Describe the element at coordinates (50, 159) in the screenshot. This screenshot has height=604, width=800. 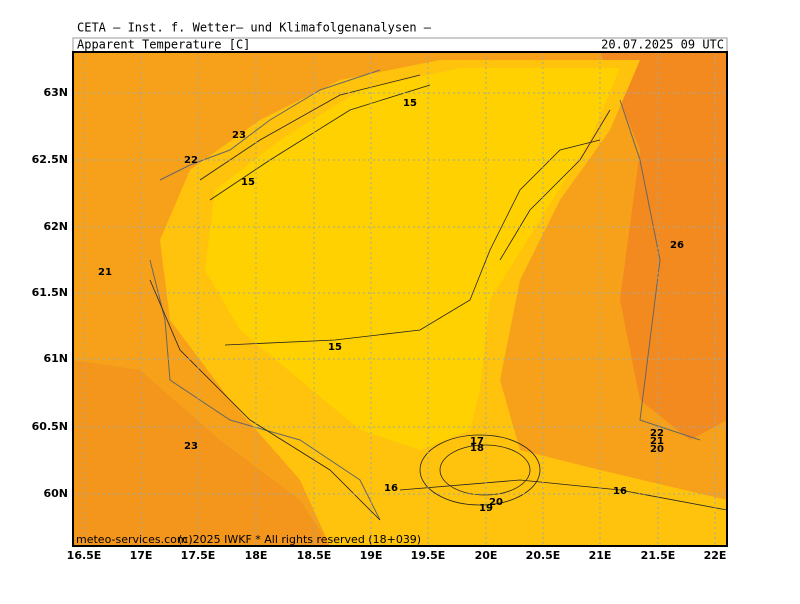
I see `lat-label: 62.5N` at that location.